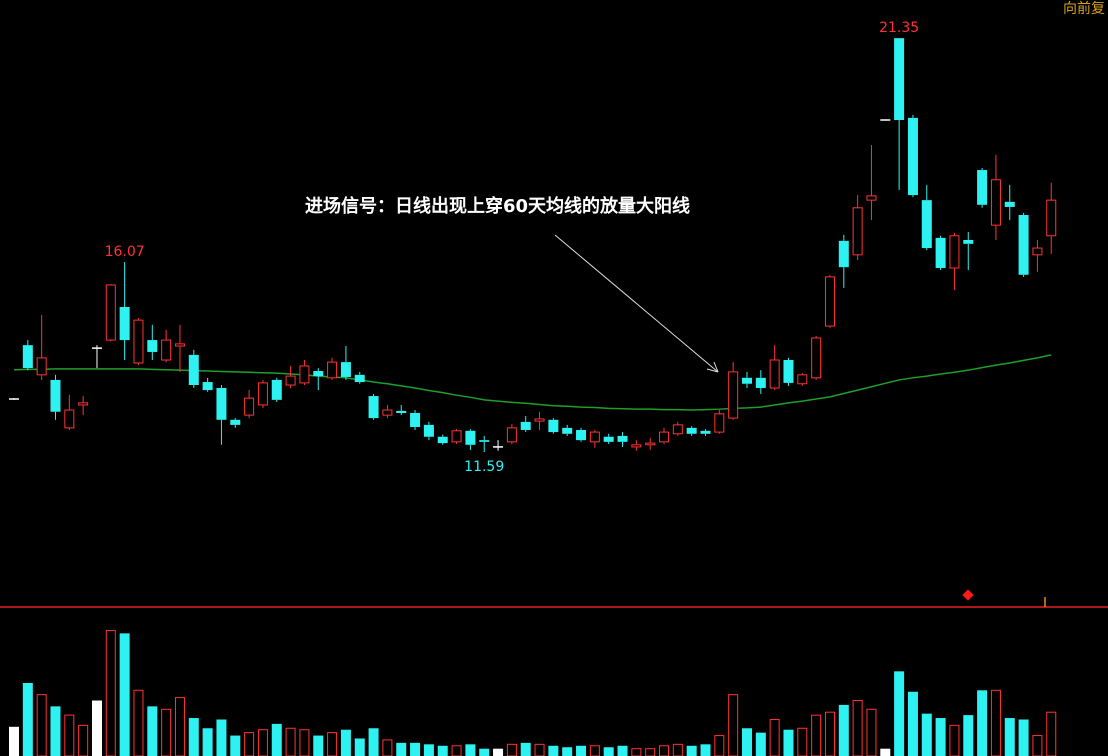 Image resolution: width=1108 pixels, height=756 pixels. What do you see at coordinates (497, 206) in the screenshot?
I see `annotation: 进场信号：日线出现上穿60天均线的放量大阳线` at bounding box center [497, 206].